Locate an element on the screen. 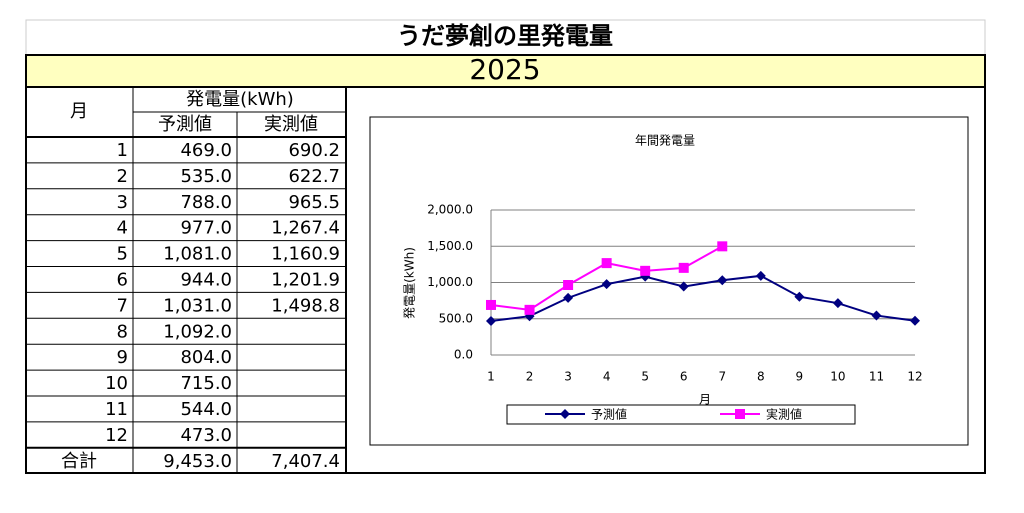 The height and width of the screenshot is (513, 1024). table-cell: 469.0 is located at coordinates (206, 150).